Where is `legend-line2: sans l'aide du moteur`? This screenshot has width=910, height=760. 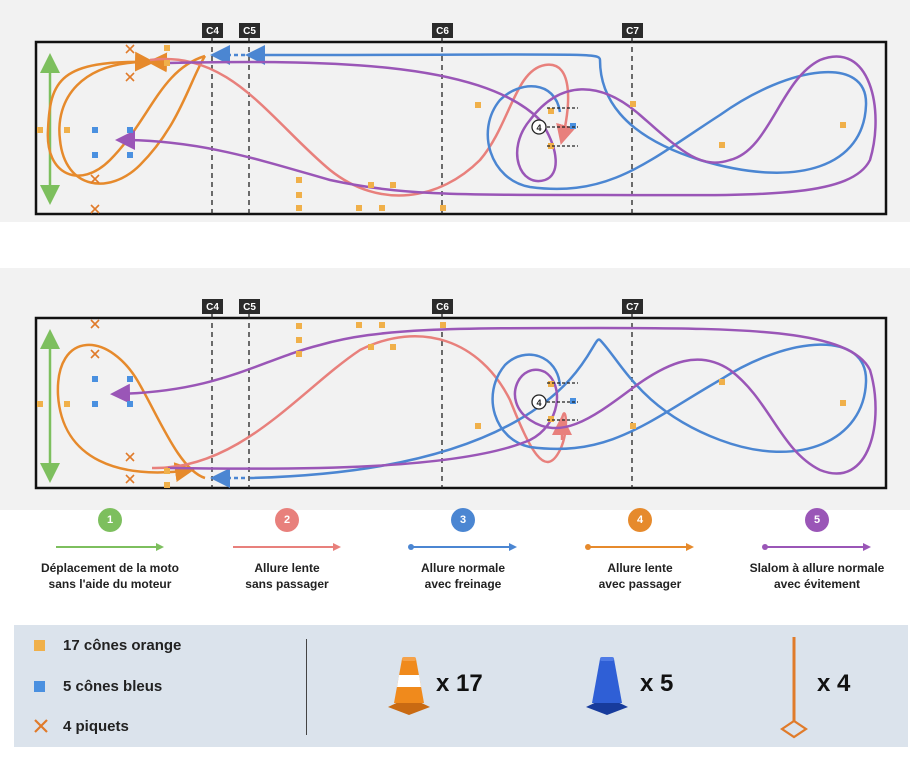 legend-line2: sans l'aide du moteur is located at coordinates (110, 584).